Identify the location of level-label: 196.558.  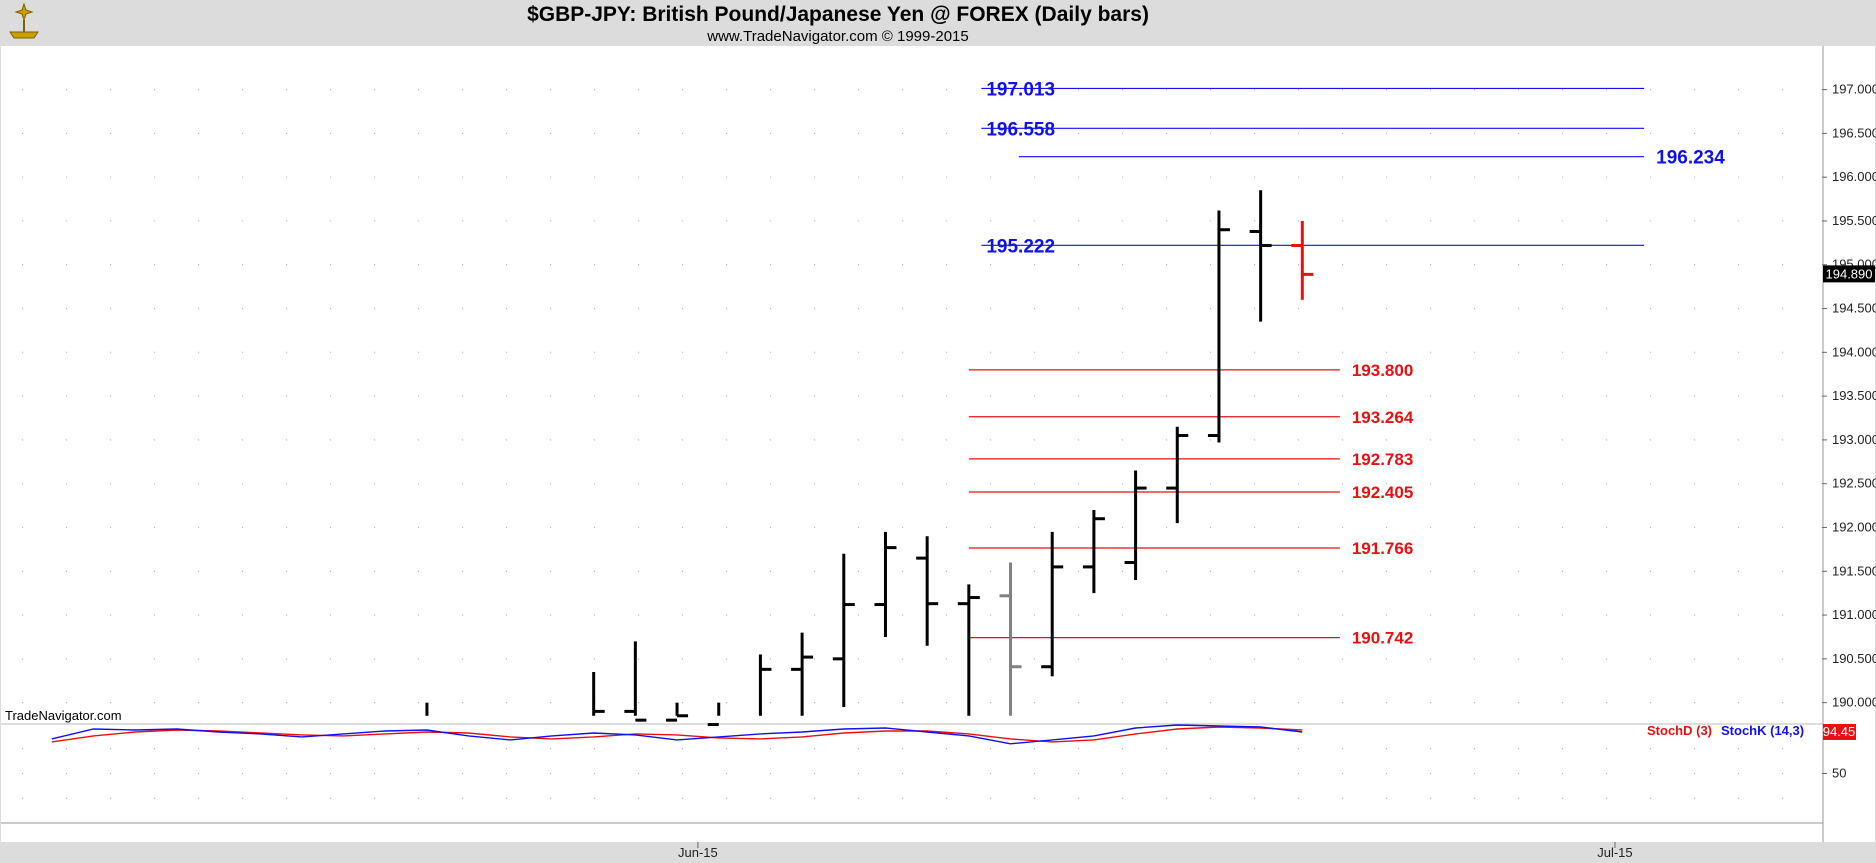
(1020, 129).